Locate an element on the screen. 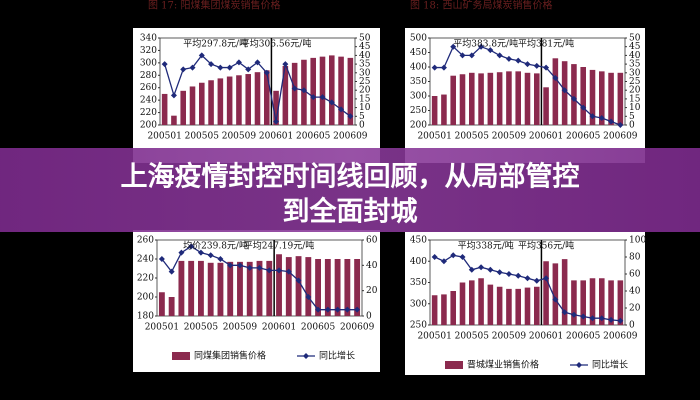 This screenshot has height=400, width=700. annotation: 平均381元/吨 is located at coordinates (546, 44).